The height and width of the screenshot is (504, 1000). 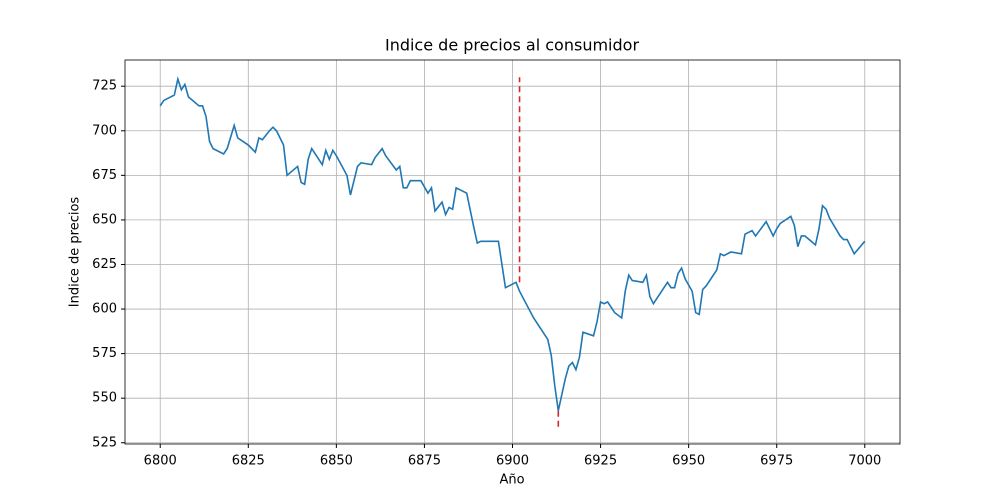 What do you see at coordinates (336, 461) in the screenshot?
I see `x-tick-label: 6850` at bounding box center [336, 461].